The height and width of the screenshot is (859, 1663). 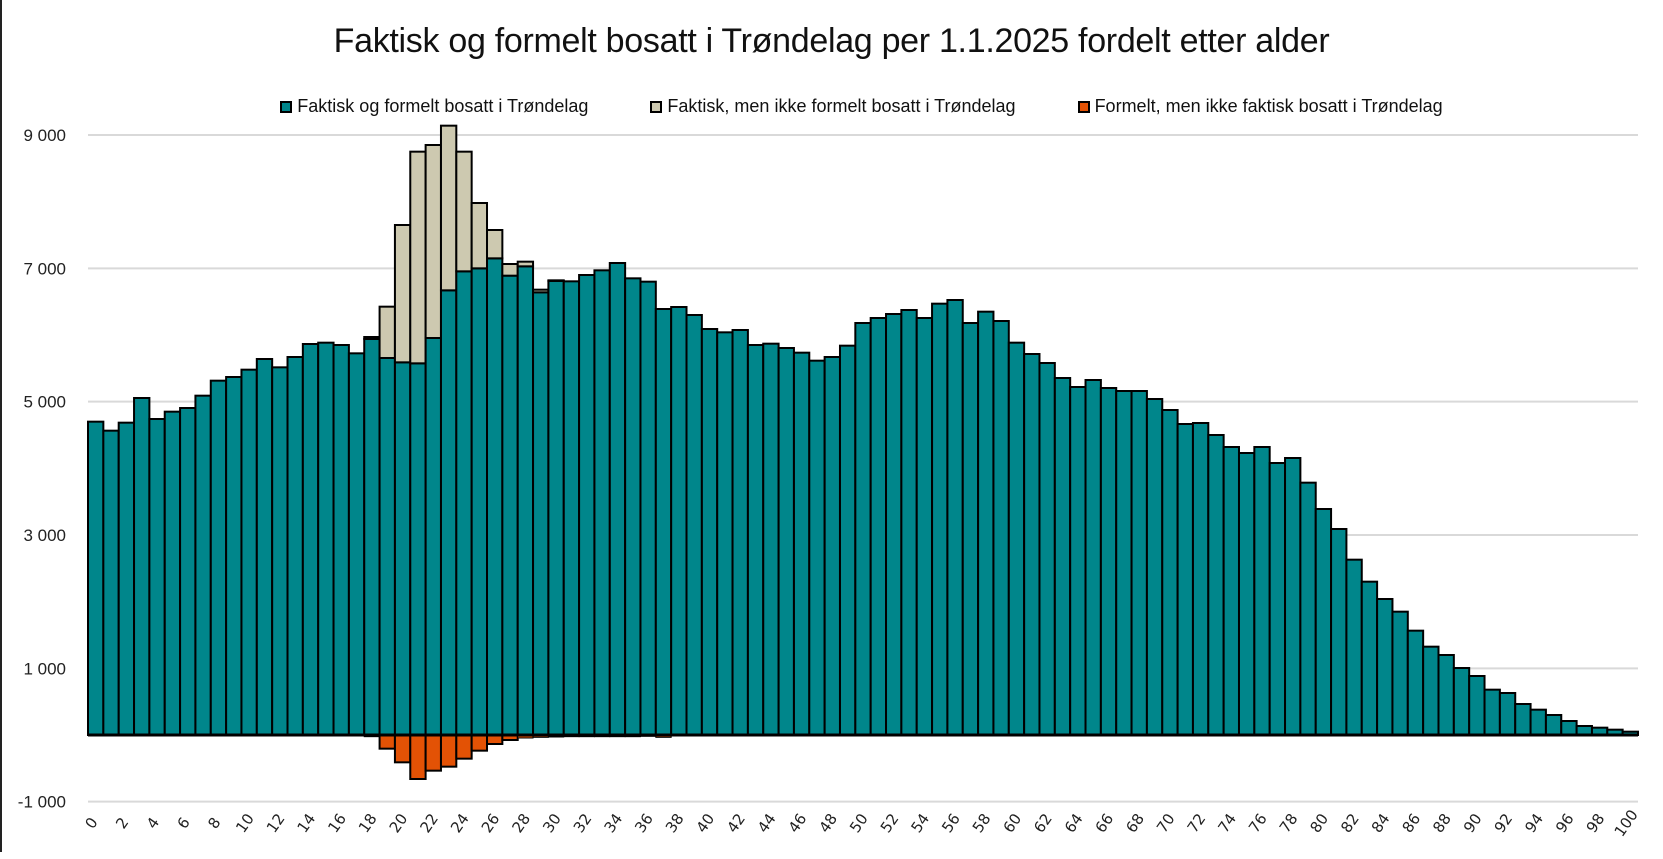 I want to click on x-tick-label: 98, so click(x=1596, y=823).